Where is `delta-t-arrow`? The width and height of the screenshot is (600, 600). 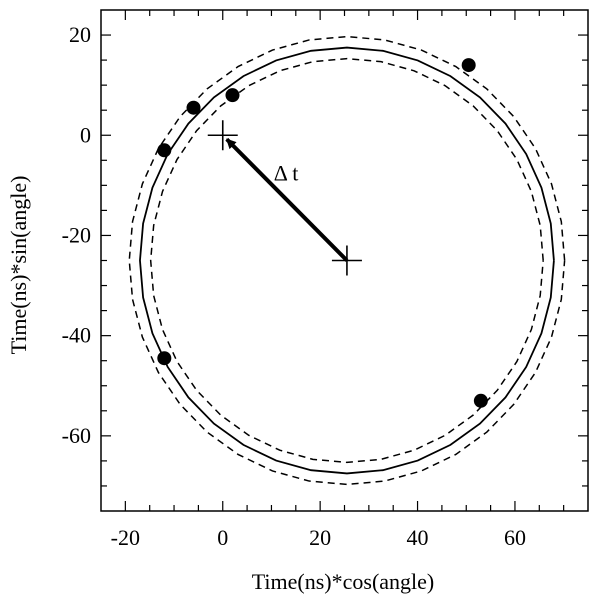 delta-t-arrow is located at coordinates (287, 199).